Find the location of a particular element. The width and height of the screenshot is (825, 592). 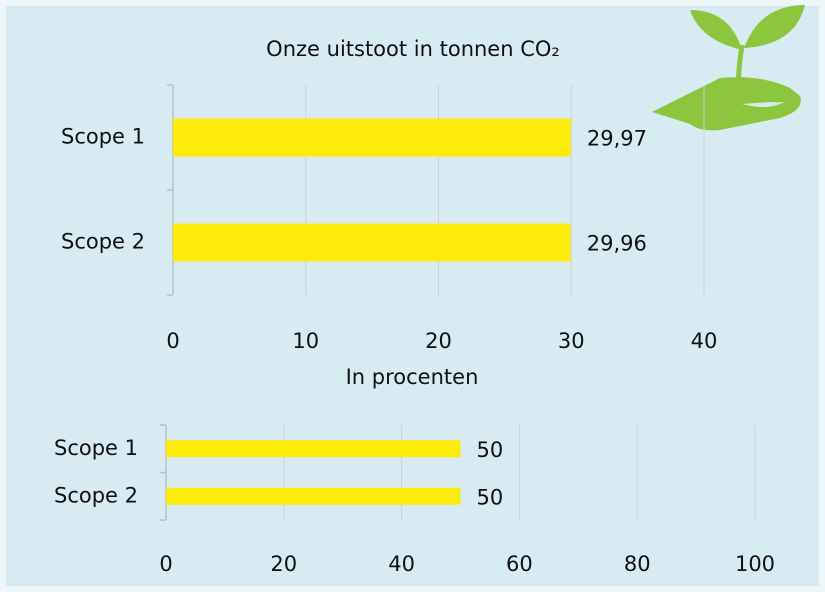

x-tick-label: 60 is located at coordinates (519, 564).